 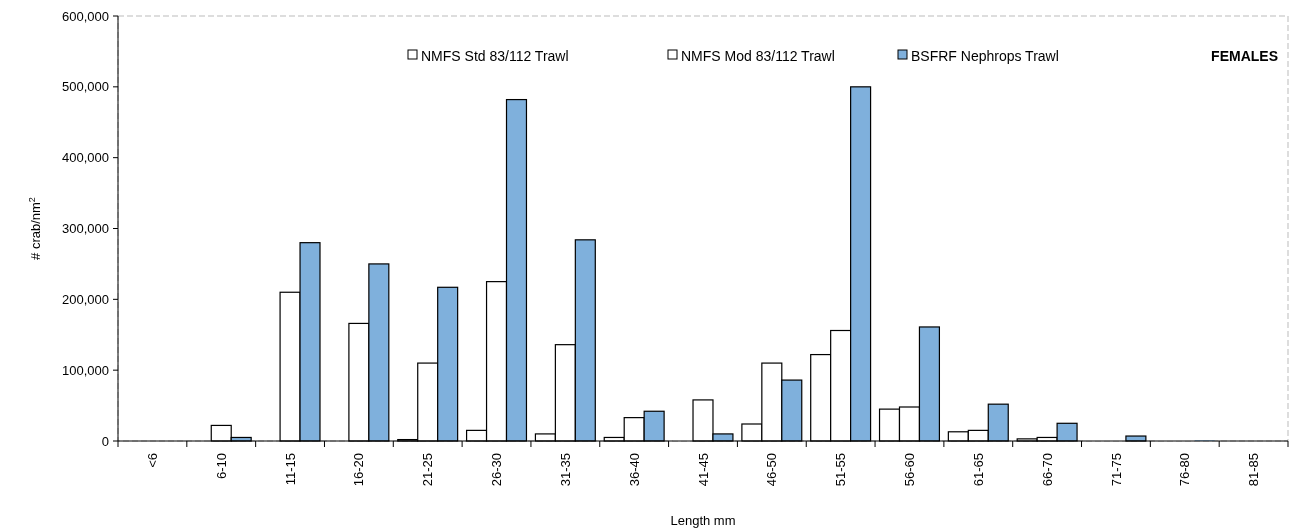 What do you see at coordinates (772, 470) in the screenshot?
I see `x-tick-label: 46-50` at bounding box center [772, 470].